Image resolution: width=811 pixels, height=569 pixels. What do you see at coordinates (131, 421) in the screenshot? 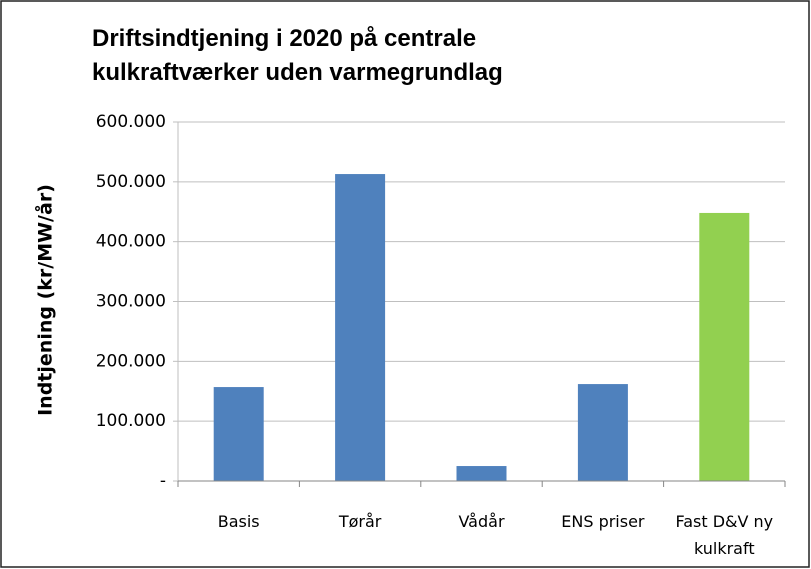
I see `y-tick-label: 100.000` at bounding box center [131, 421].